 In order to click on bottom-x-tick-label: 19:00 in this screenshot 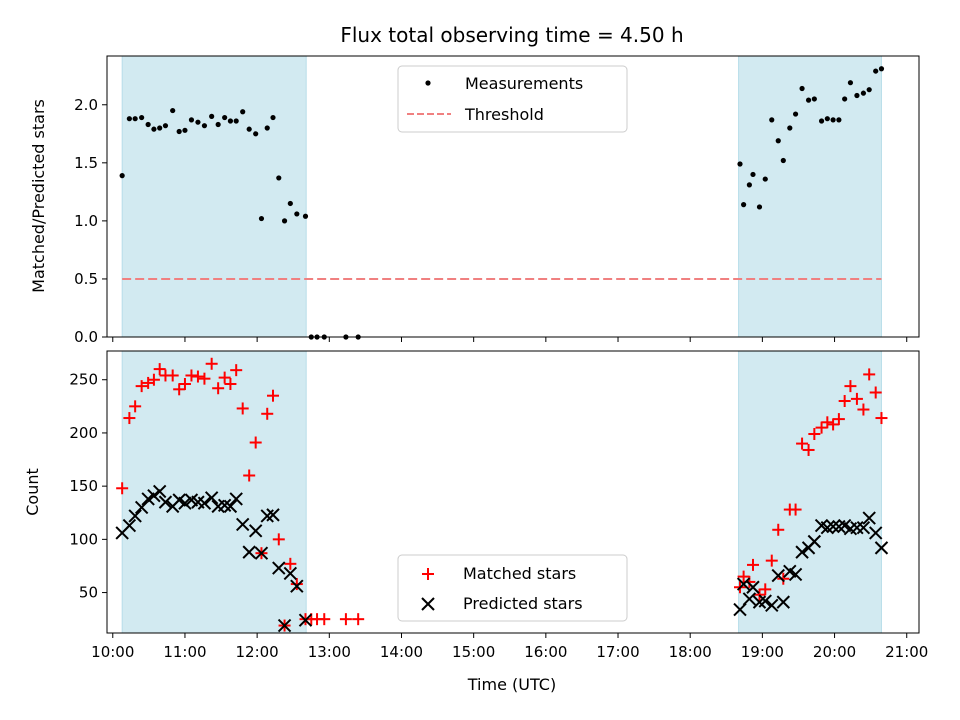, I will do `click(762, 652)`.